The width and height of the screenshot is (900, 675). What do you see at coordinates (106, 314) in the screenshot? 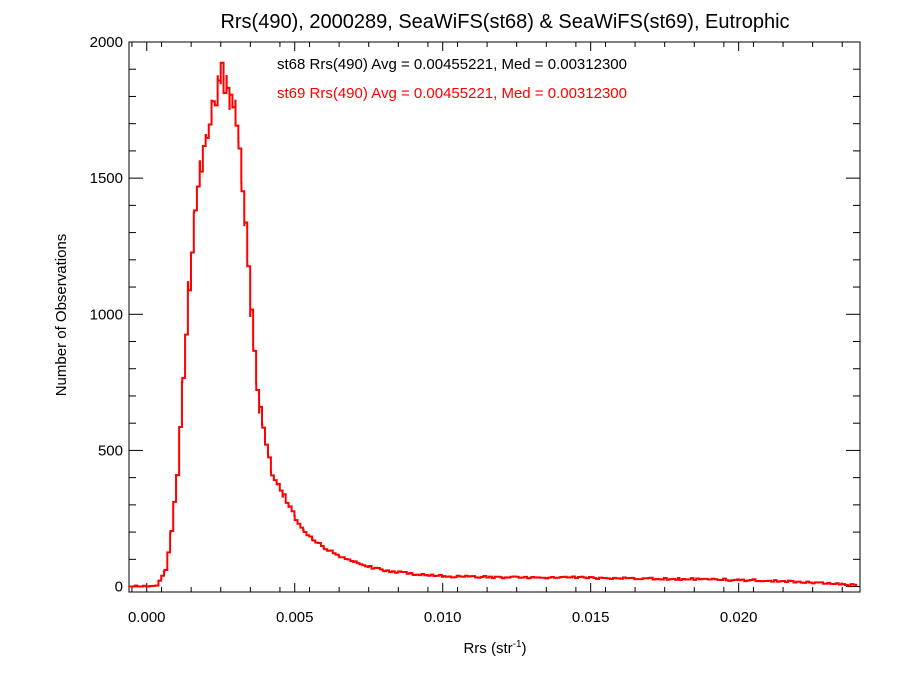
I see `y-tick-label: 1000` at bounding box center [106, 314].